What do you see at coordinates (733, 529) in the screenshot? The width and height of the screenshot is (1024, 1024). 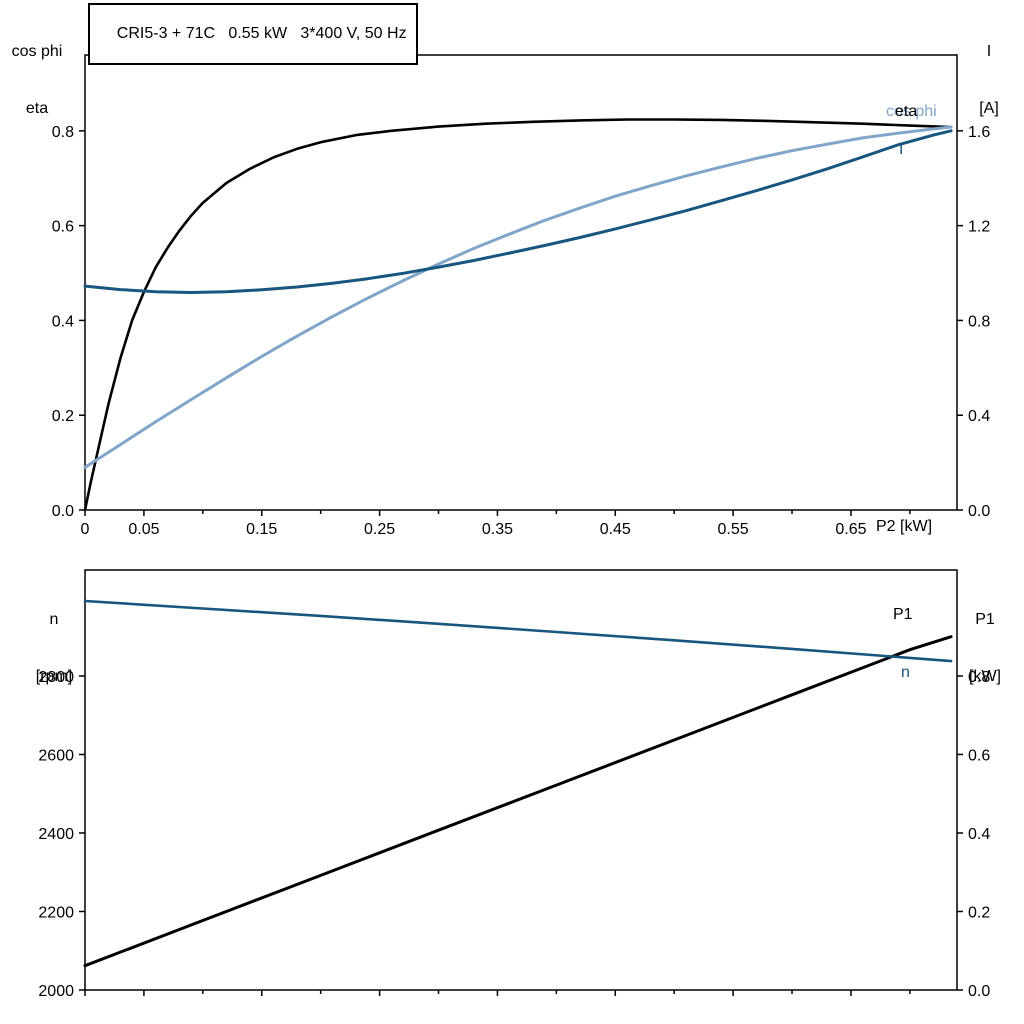 I see `svg-text: 0.55` at bounding box center [733, 529].